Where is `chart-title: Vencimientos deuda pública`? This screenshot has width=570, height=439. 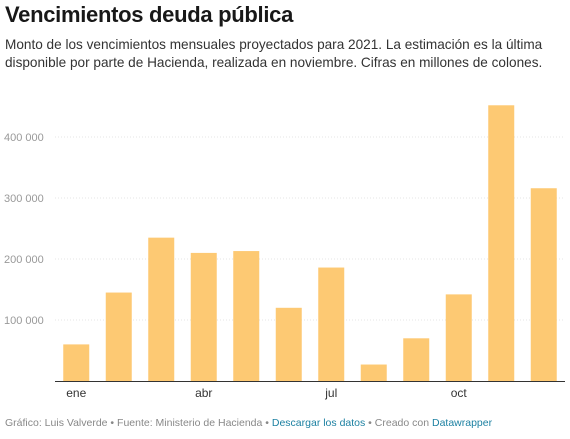 chart-title: Vencimientos deuda pública is located at coordinates (149, 14).